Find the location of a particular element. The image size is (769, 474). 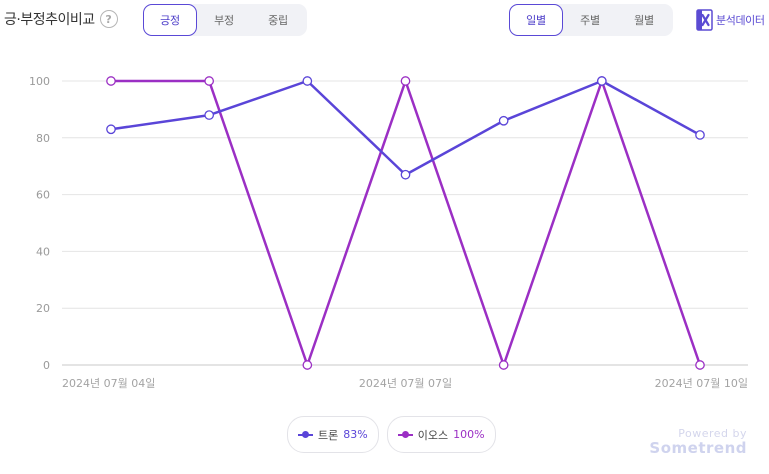

x-tick-label: 2024년 07월 04일 is located at coordinates (108, 383).